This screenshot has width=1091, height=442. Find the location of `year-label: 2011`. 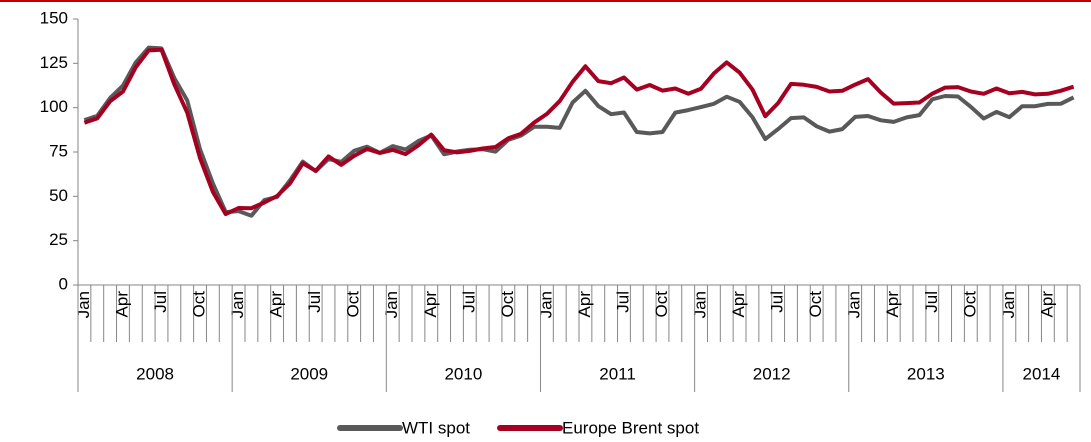

year-label: 2011 is located at coordinates (617, 373).